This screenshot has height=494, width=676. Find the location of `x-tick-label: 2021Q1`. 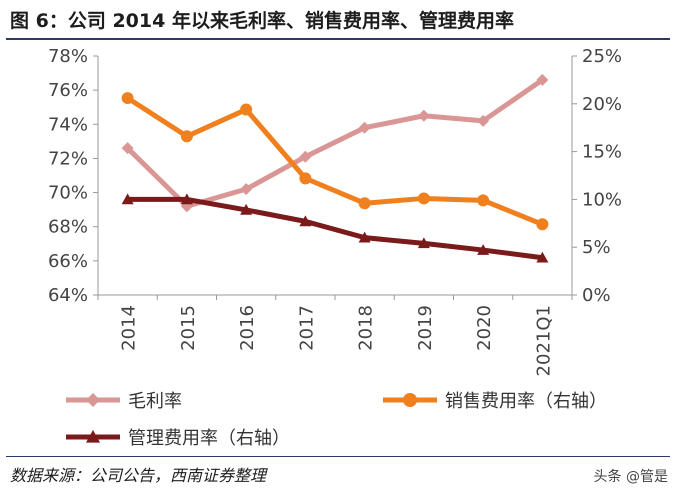

x-tick-label: 2021Q1 is located at coordinates (543, 340).